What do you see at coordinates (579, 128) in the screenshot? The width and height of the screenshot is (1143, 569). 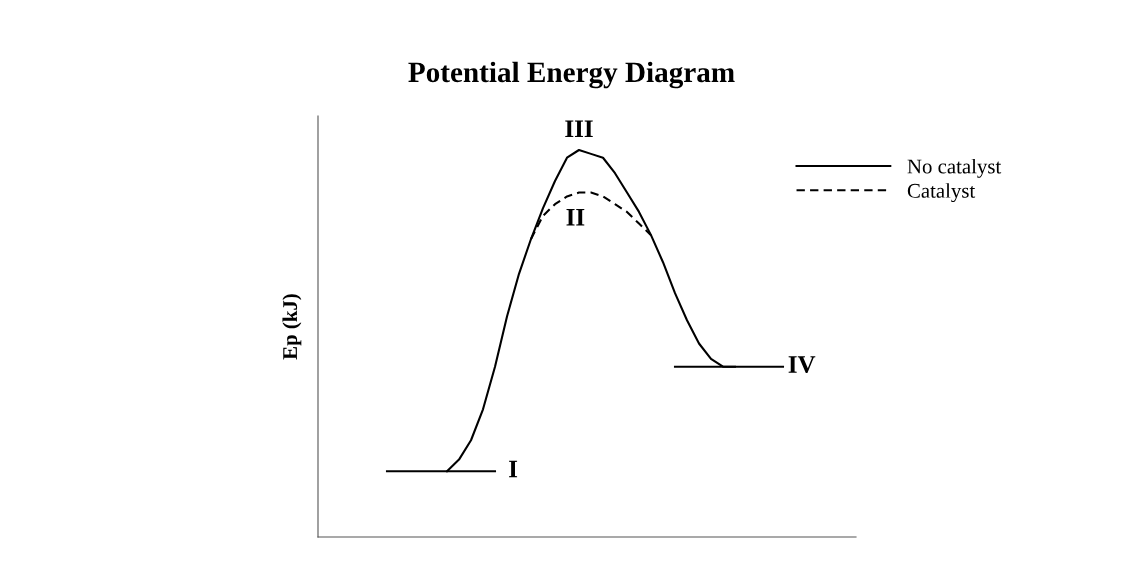 I see `text: III` at bounding box center [579, 128].